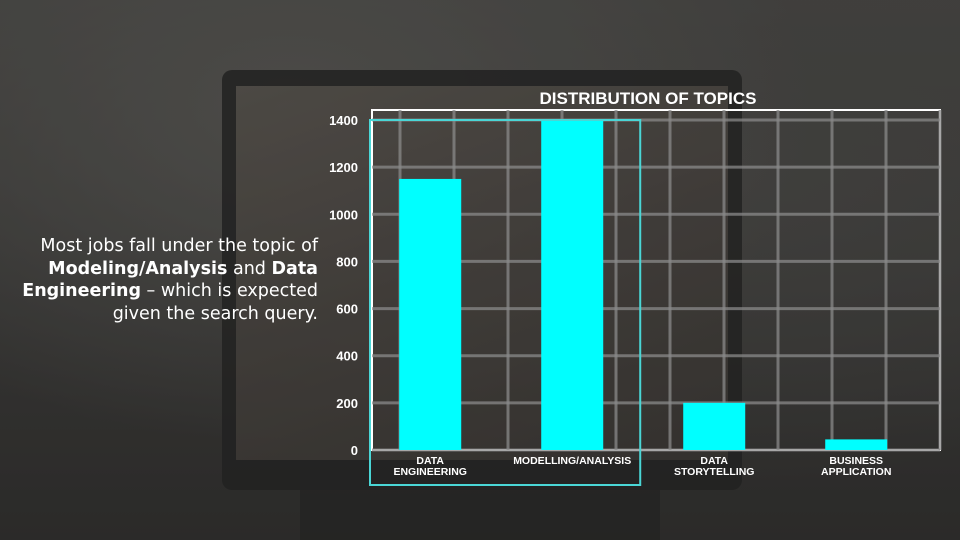  I want to click on x-tick-label: BUSINESS APPLICATION, so click(856, 466).